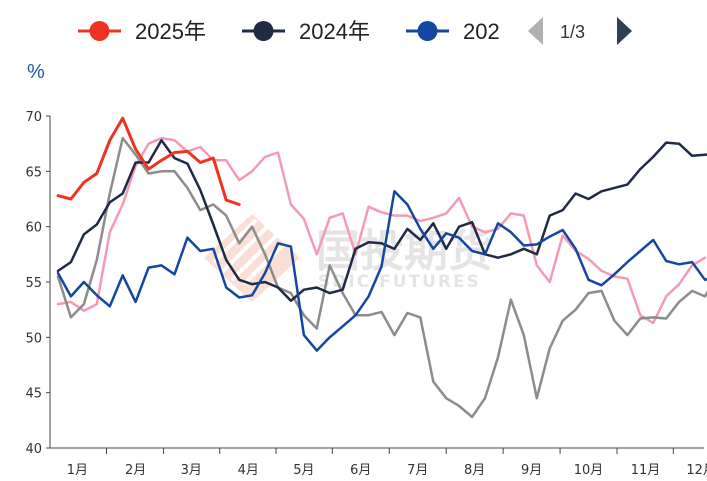 This screenshot has width=707, height=481. I want to click on x-axis: 1月 2月 3月 4月 5月 6月 7月 8月 9月 10月 11月 12月, so click(378, 462).